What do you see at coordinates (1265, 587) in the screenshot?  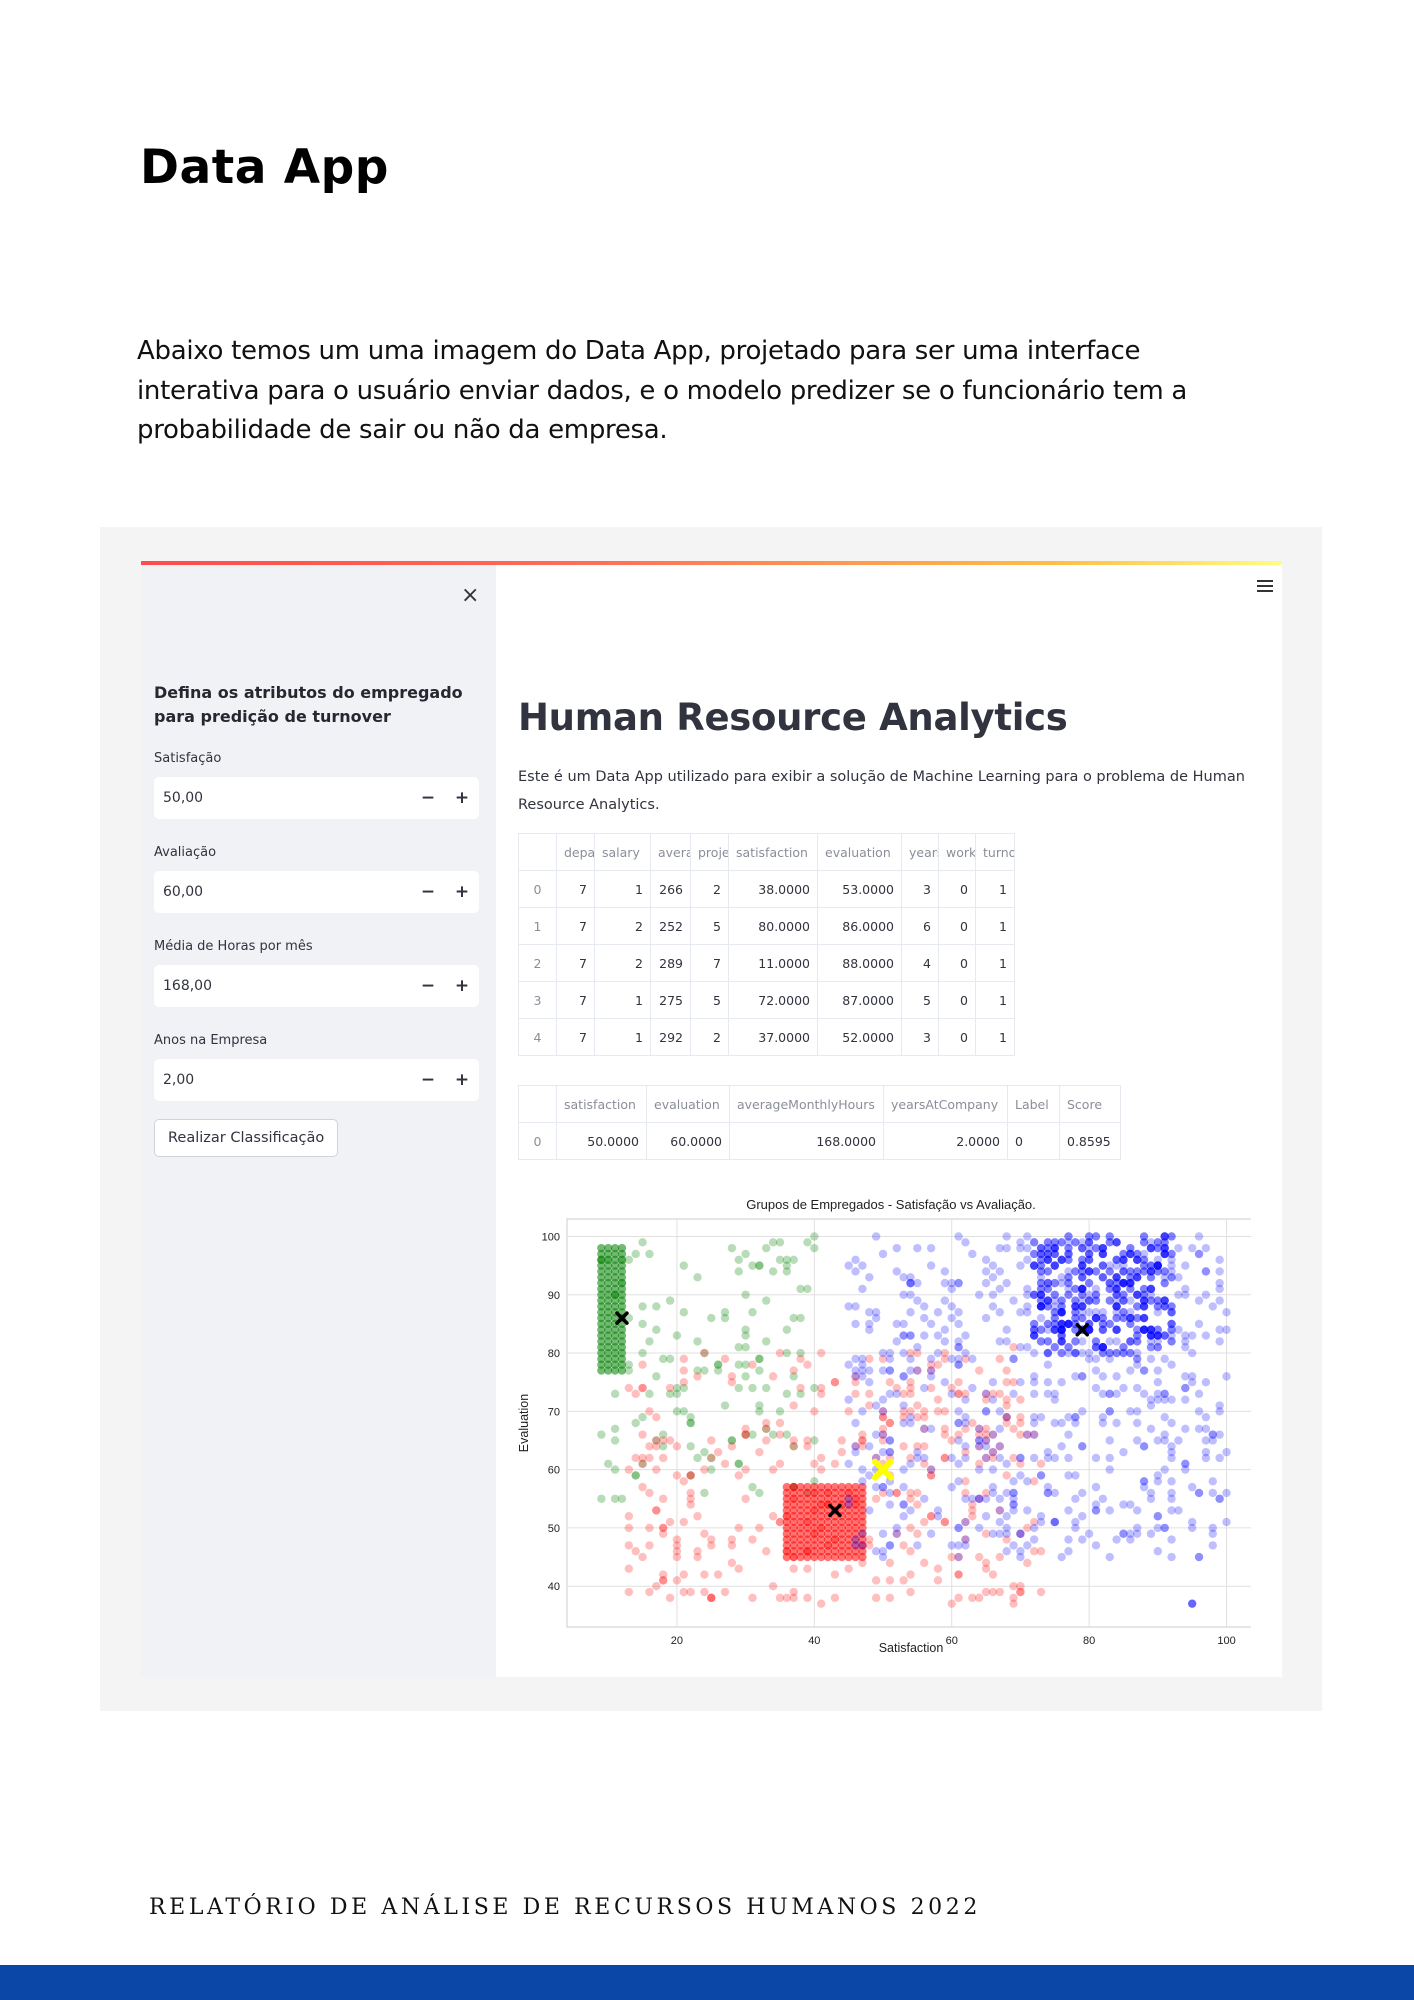 I see `hamburger-menu-icon` at bounding box center [1265, 587].